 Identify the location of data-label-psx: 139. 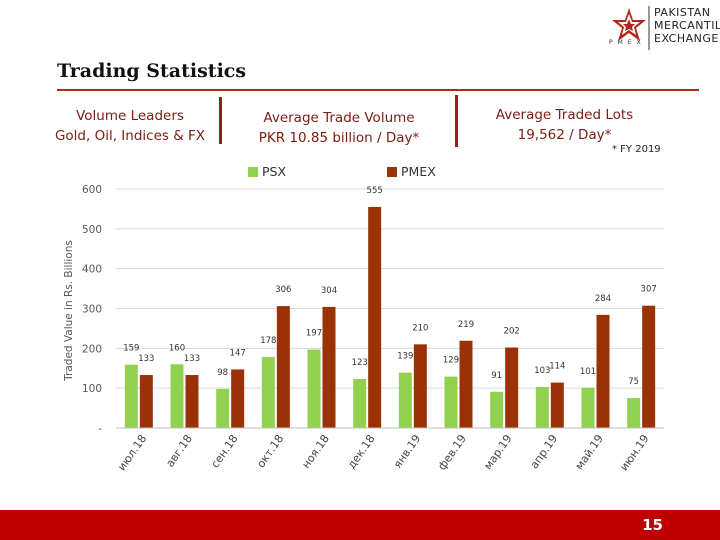
(405, 357).